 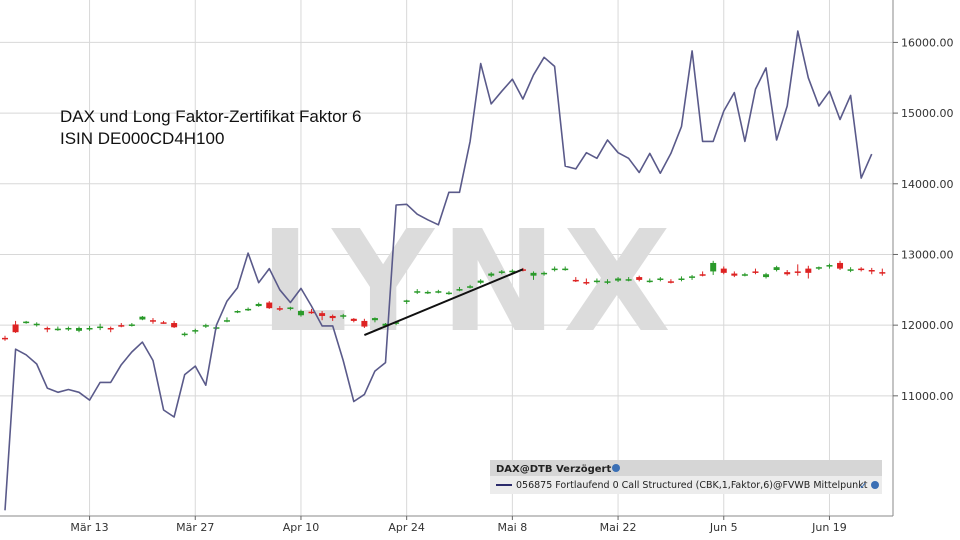 What do you see at coordinates (618, 527) in the screenshot?
I see `x-tick-label: Mai 22` at bounding box center [618, 527].